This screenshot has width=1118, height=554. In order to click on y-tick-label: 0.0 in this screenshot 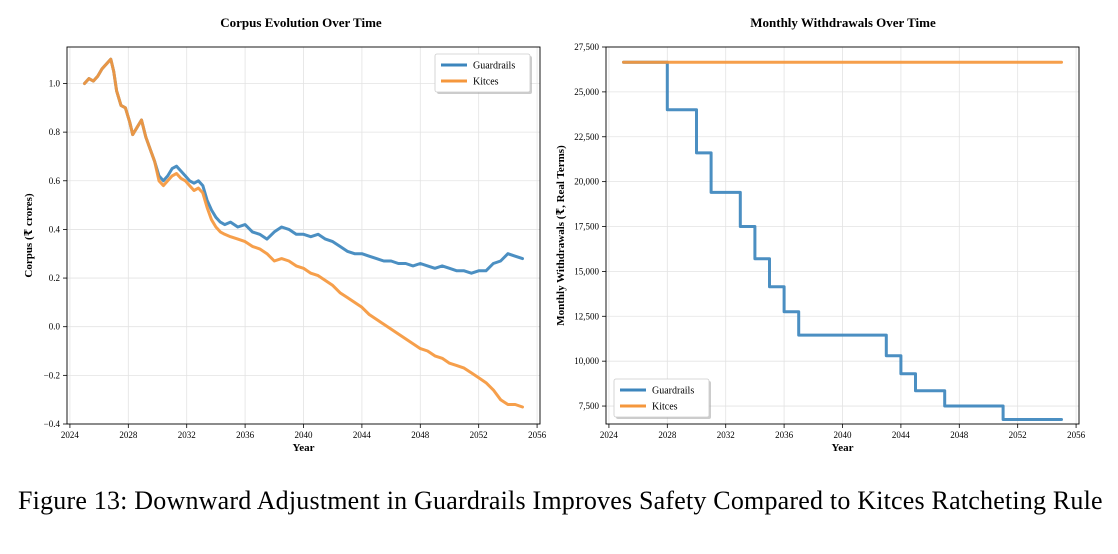, I will do `click(55, 327)`.